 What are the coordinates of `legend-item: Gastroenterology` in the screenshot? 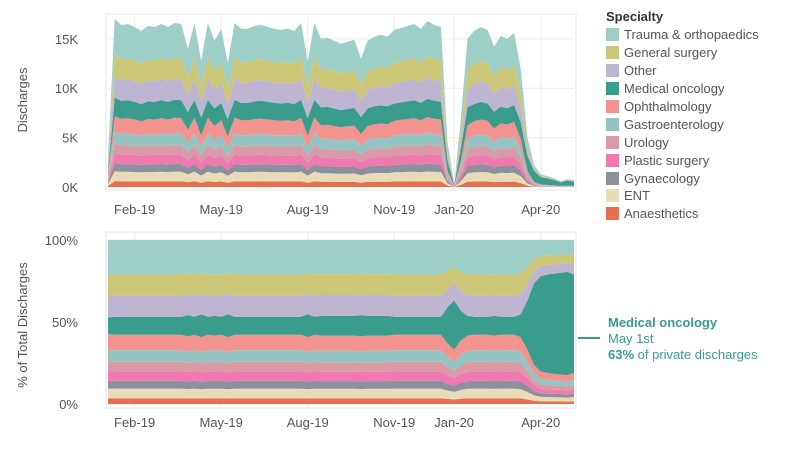 It's located at (682, 124).